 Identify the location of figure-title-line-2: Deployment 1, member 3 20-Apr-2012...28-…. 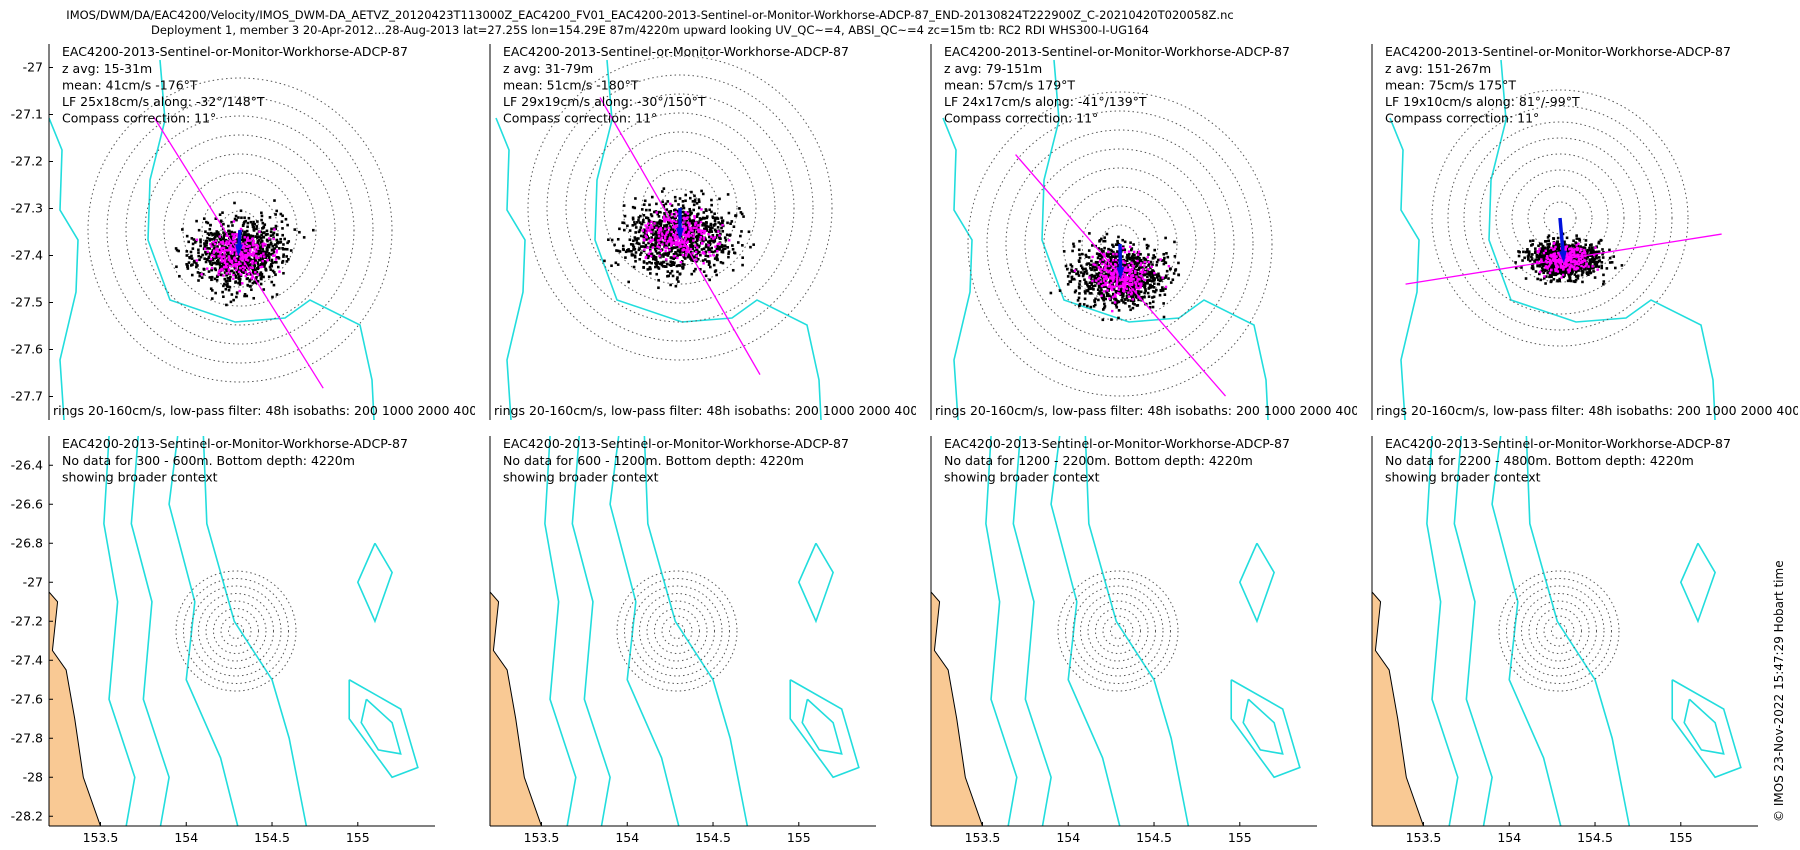
(650, 30).